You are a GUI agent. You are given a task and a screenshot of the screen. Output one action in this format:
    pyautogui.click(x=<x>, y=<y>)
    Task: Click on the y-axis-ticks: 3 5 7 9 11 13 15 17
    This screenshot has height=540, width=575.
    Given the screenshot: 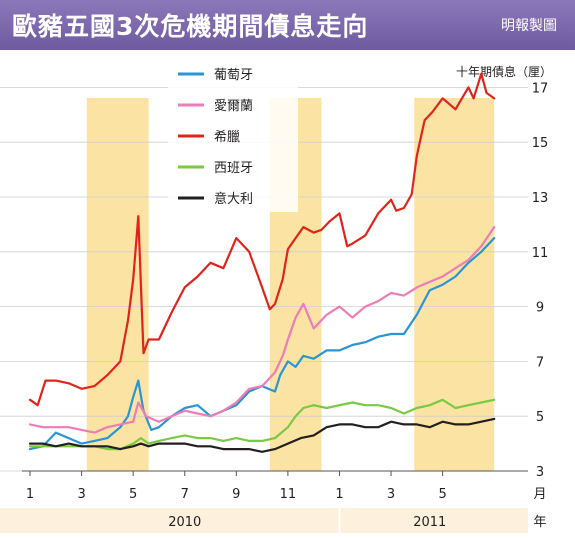 What is the action you would take?
    pyautogui.click(x=540, y=280)
    